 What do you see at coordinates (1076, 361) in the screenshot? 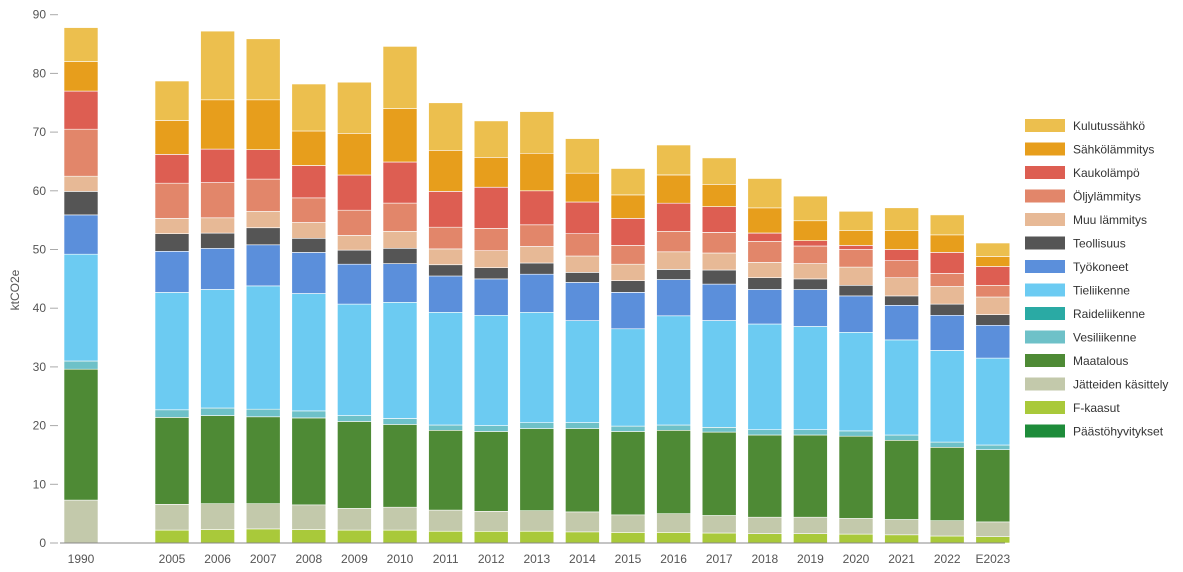
I see `legend-item: Maatalous` at bounding box center [1076, 361].